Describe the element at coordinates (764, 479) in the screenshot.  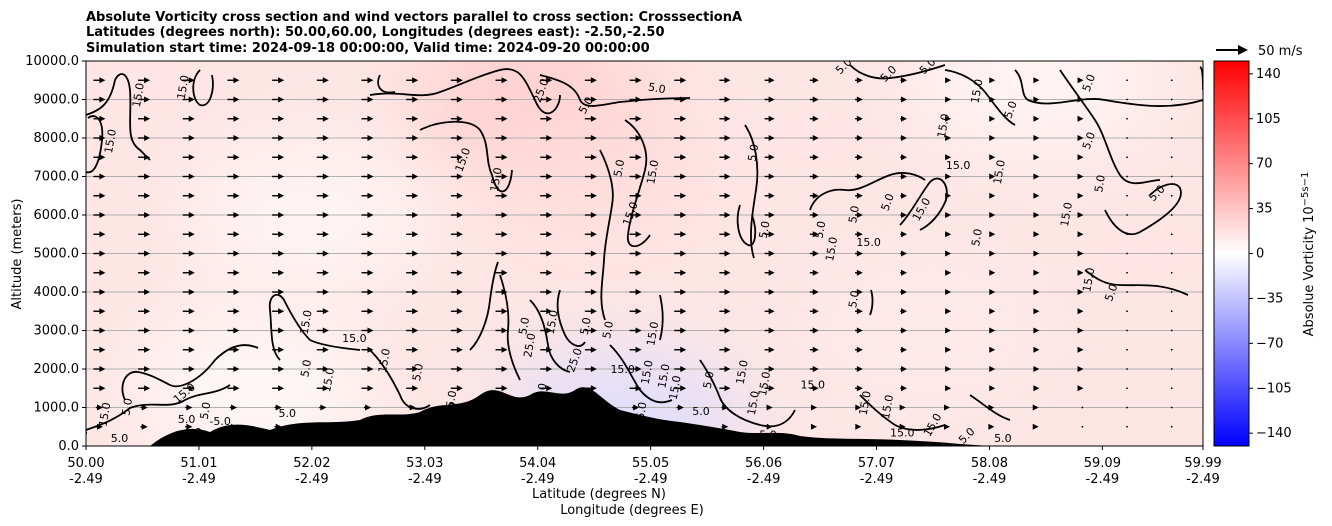
I see `x-tick-label-lon: -2.49` at that location.